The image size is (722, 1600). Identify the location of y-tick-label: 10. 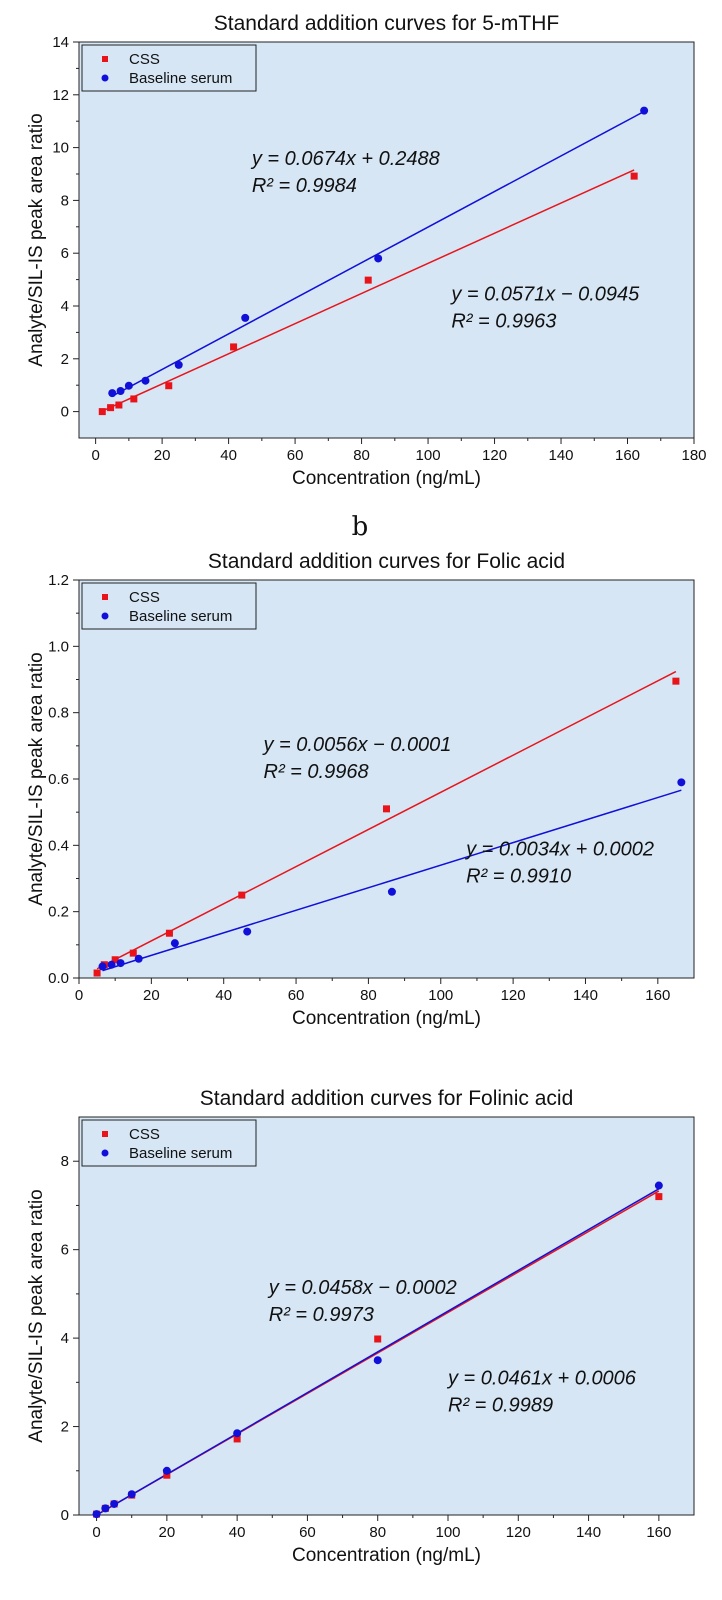
(60, 148).